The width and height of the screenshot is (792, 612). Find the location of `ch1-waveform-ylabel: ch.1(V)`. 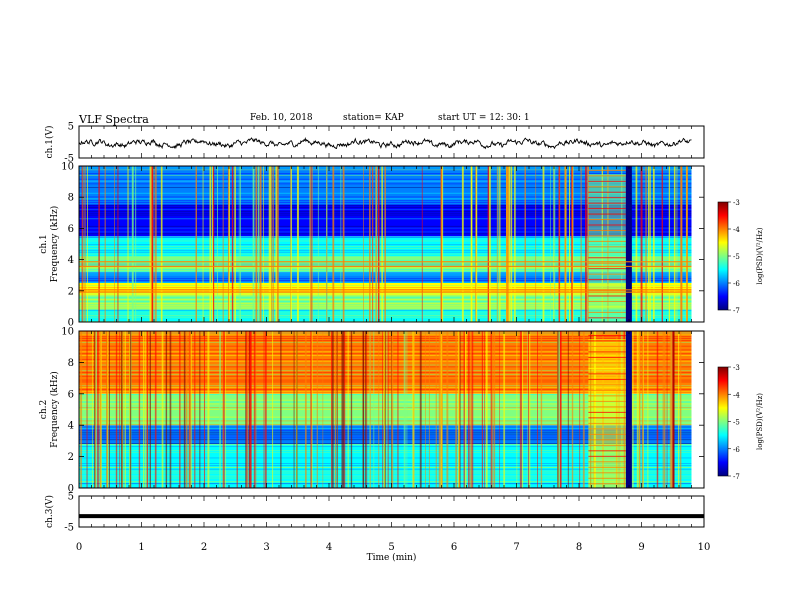

ch1-waveform-ylabel: ch.1(V) is located at coordinates (49, 142).